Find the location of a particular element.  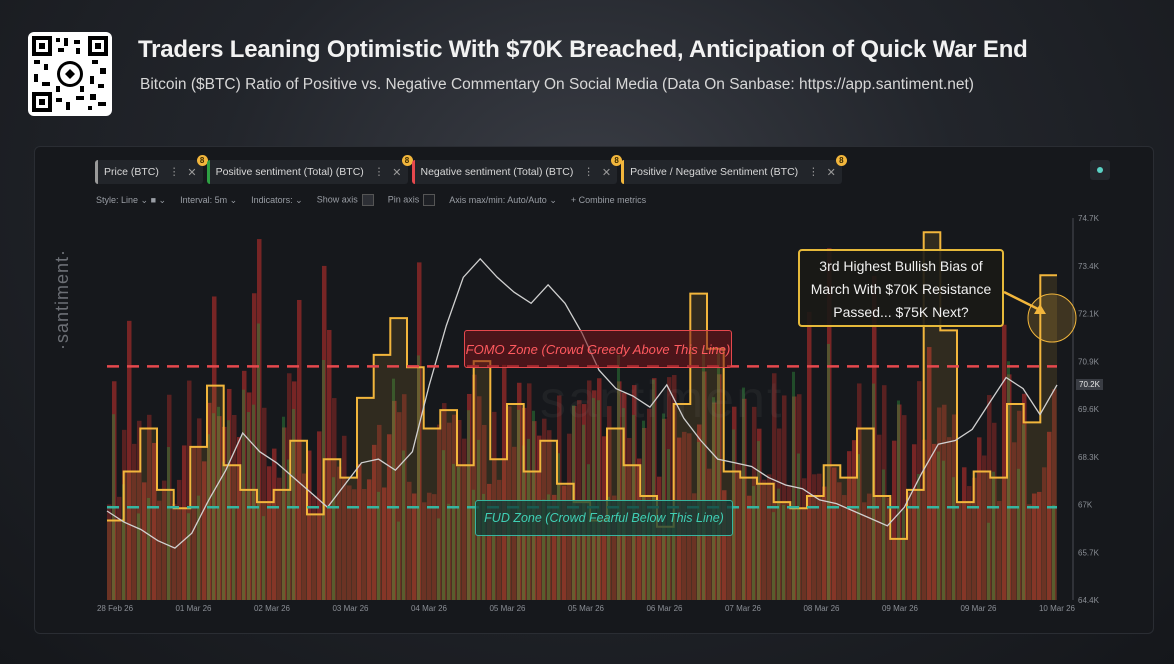

show-axis-toggle: Show axis is located at coordinates (345, 200).